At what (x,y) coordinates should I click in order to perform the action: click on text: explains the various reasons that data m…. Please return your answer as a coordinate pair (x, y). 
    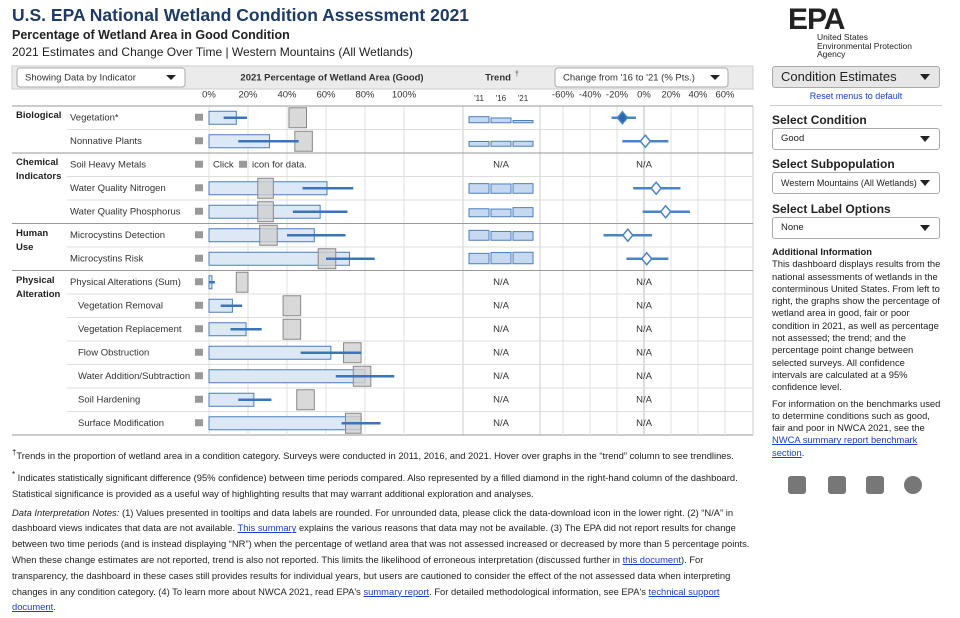
    Looking at the image, I should click on (381, 544).